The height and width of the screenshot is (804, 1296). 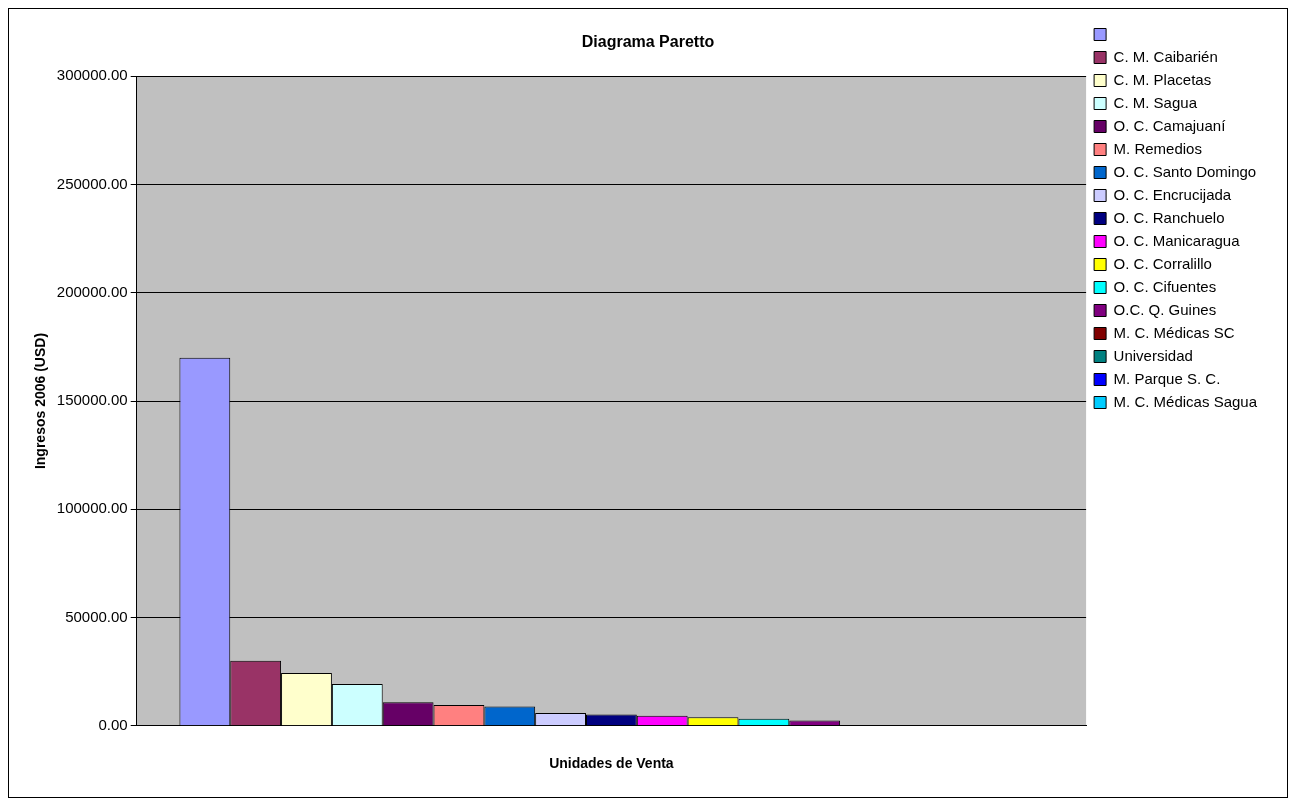 I want to click on legend-label: C. M. Sagua, so click(x=1155, y=102).